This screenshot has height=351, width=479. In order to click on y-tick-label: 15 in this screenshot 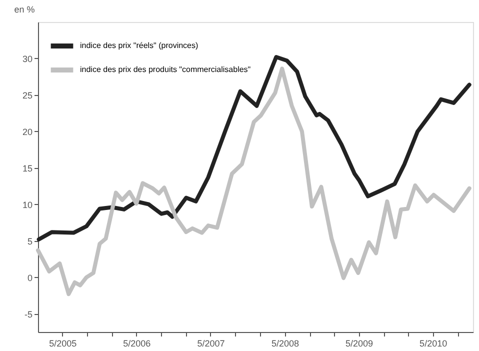, I will do `click(27, 168)`.